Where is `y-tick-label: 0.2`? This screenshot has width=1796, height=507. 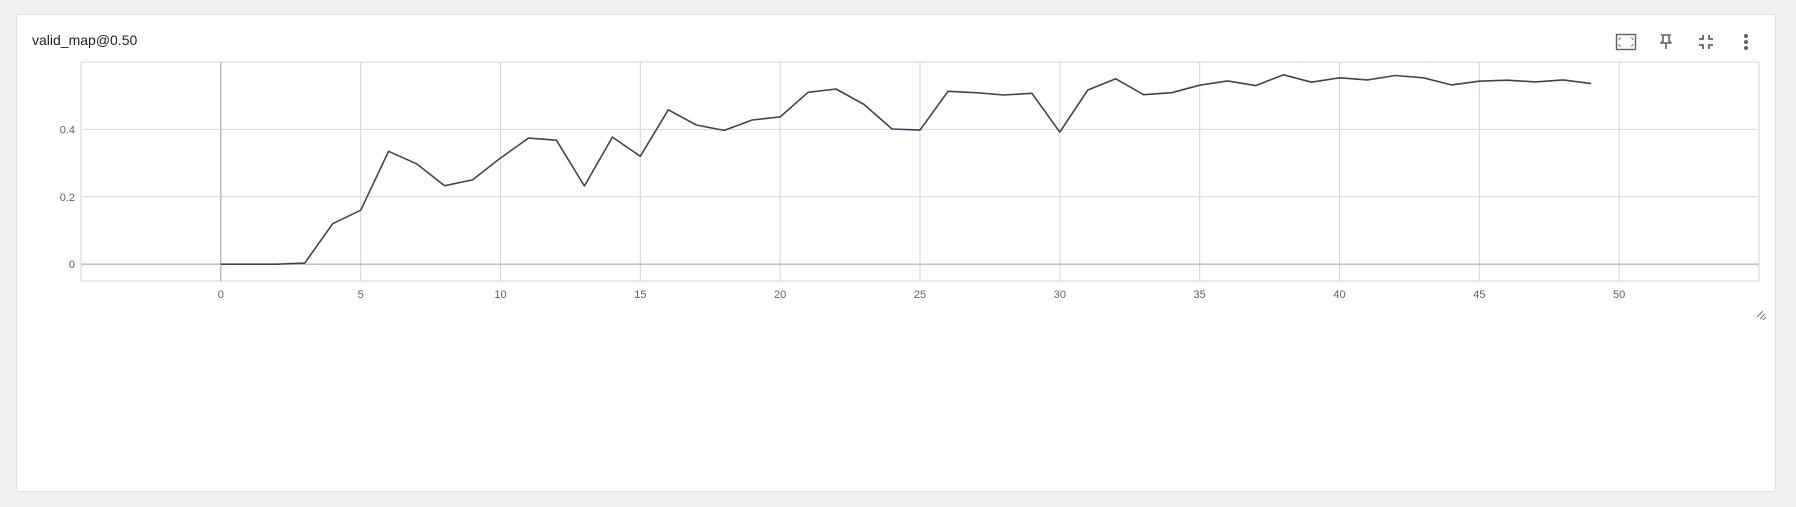
y-tick-label: 0.2 is located at coordinates (67, 198).